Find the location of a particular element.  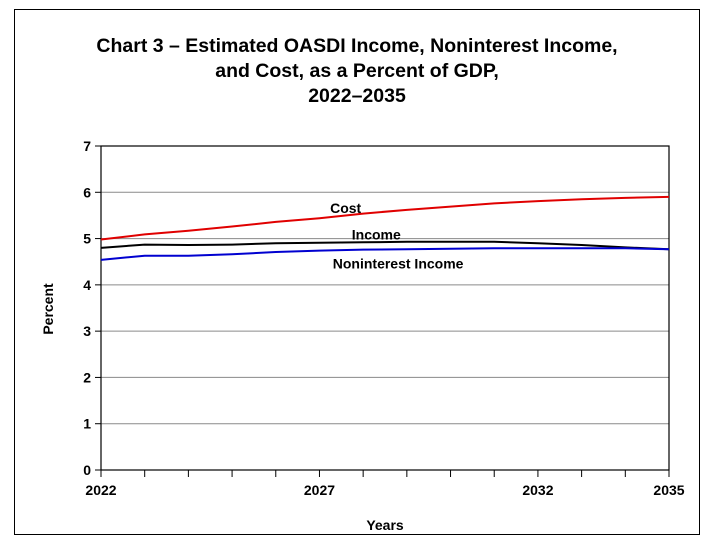

y-tick-label: 3 is located at coordinates (87, 331).